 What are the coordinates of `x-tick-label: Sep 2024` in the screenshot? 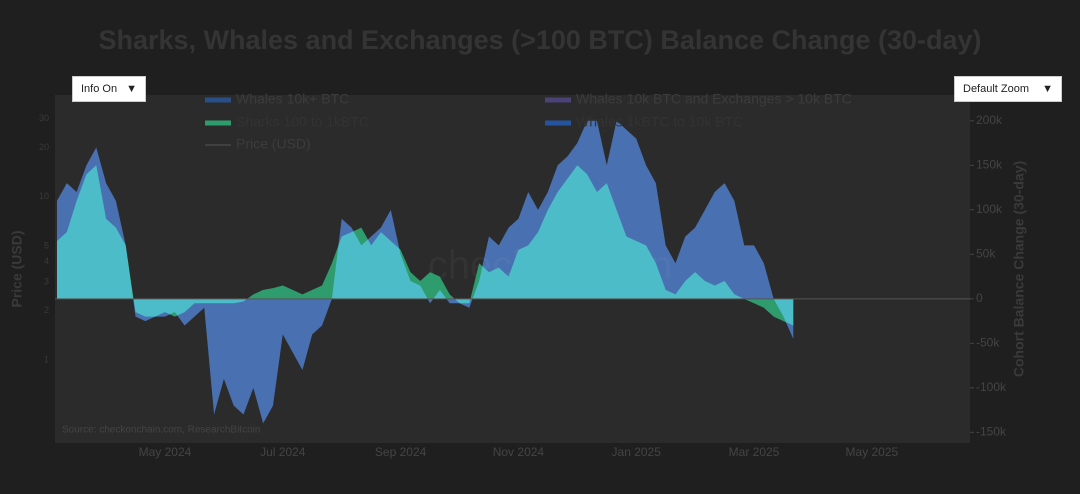 It's located at (401, 452).